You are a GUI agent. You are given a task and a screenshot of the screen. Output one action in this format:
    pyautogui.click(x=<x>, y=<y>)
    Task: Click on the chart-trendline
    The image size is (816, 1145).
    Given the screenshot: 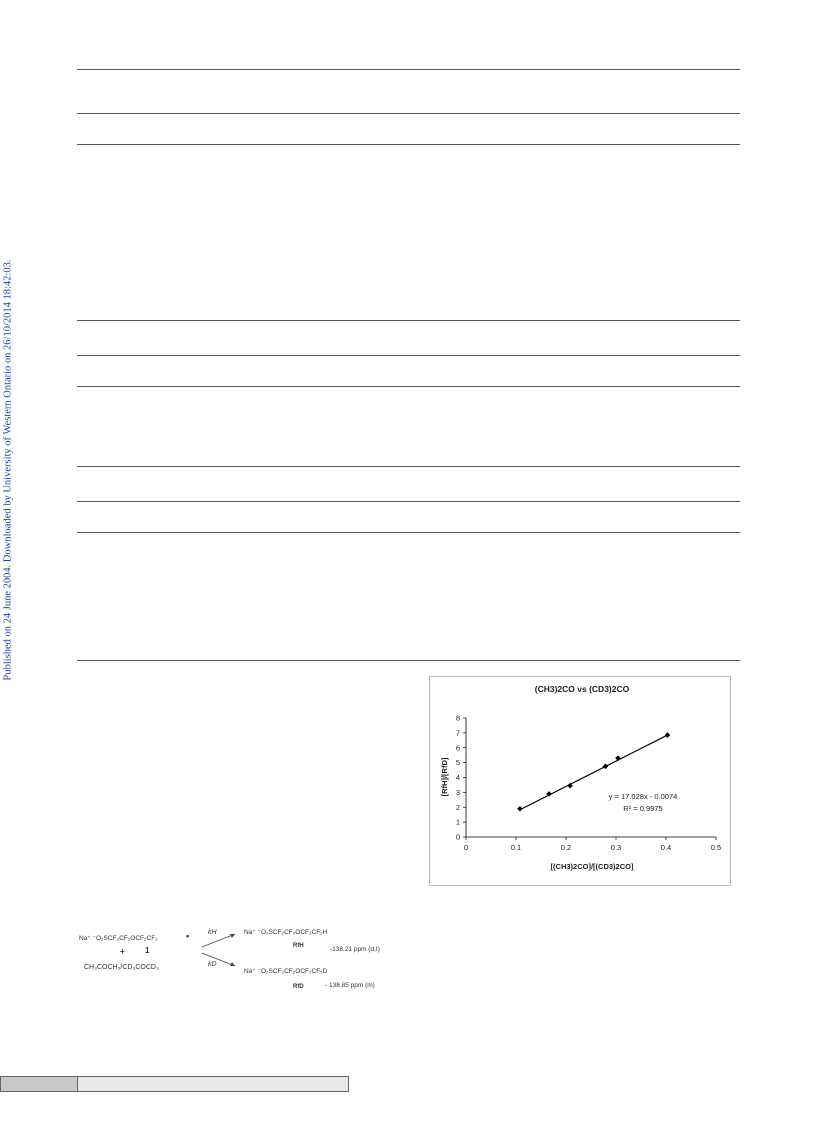 What is the action you would take?
    pyautogui.click(x=593, y=772)
    